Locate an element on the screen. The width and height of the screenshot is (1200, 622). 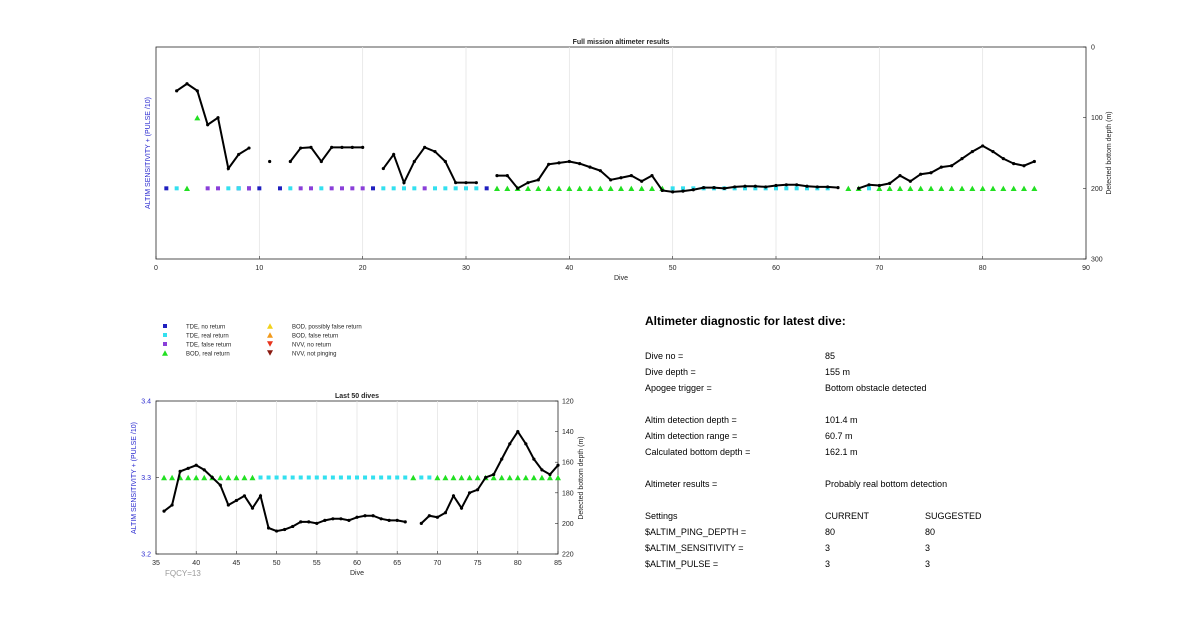
legend-label: BOD, false return is located at coordinates (315, 337).